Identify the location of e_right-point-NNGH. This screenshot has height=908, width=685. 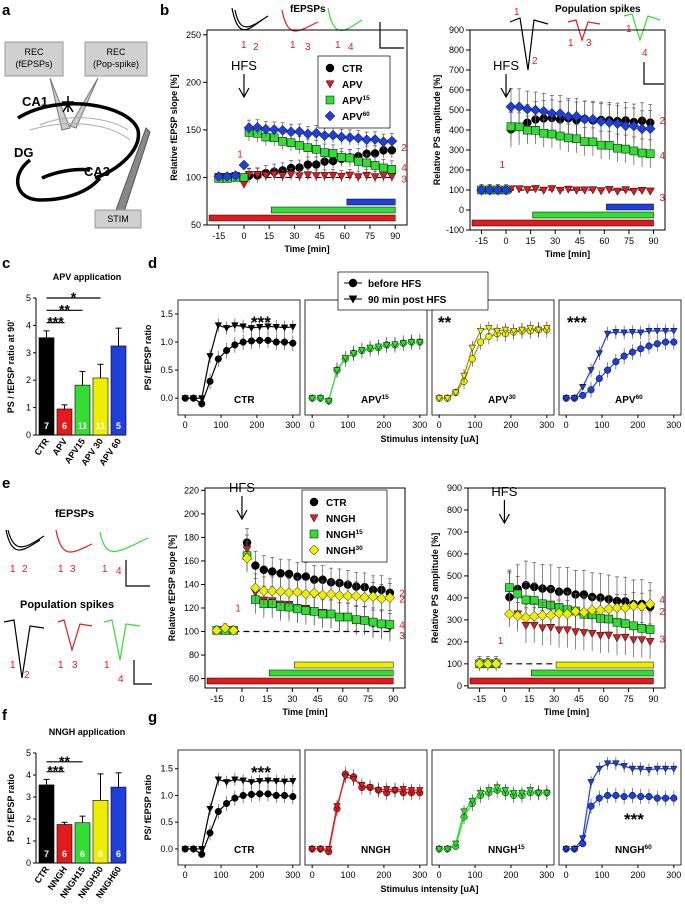
(576, 632).